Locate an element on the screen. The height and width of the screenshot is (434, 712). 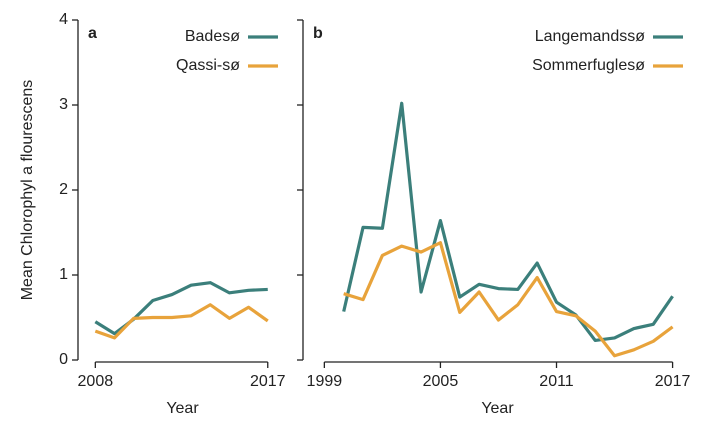
legend-label: Qassi-sø is located at coordinates (208, 65).